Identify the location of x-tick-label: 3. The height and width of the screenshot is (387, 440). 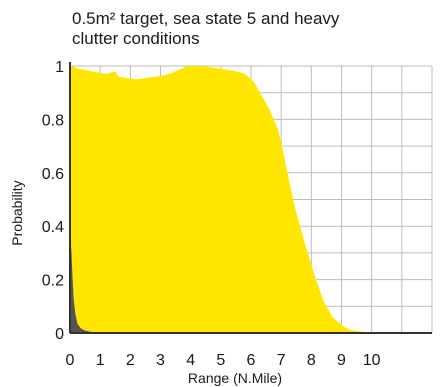
(160, 360).